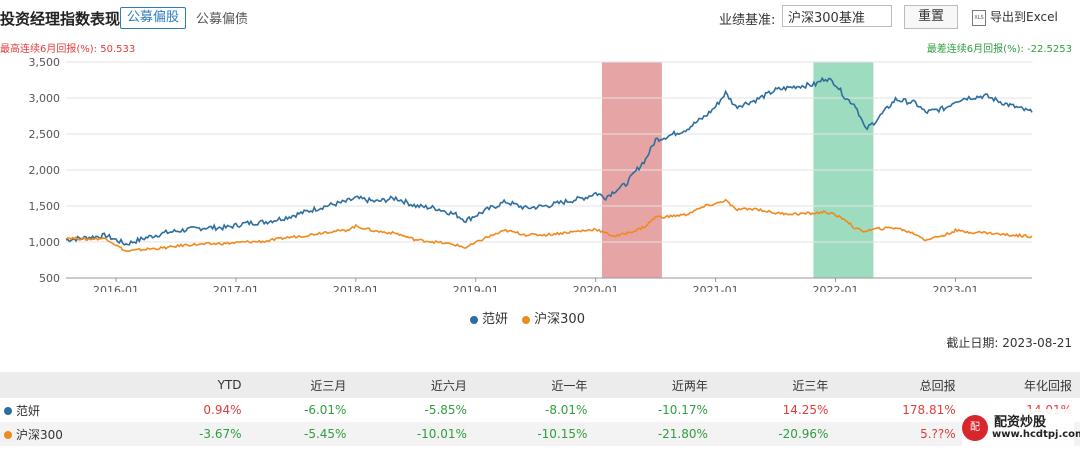  What do you see at coordinates (414, 434) in the screenshot?
I see `cell-6m: -10.01%` at bounding box center [414, 434].